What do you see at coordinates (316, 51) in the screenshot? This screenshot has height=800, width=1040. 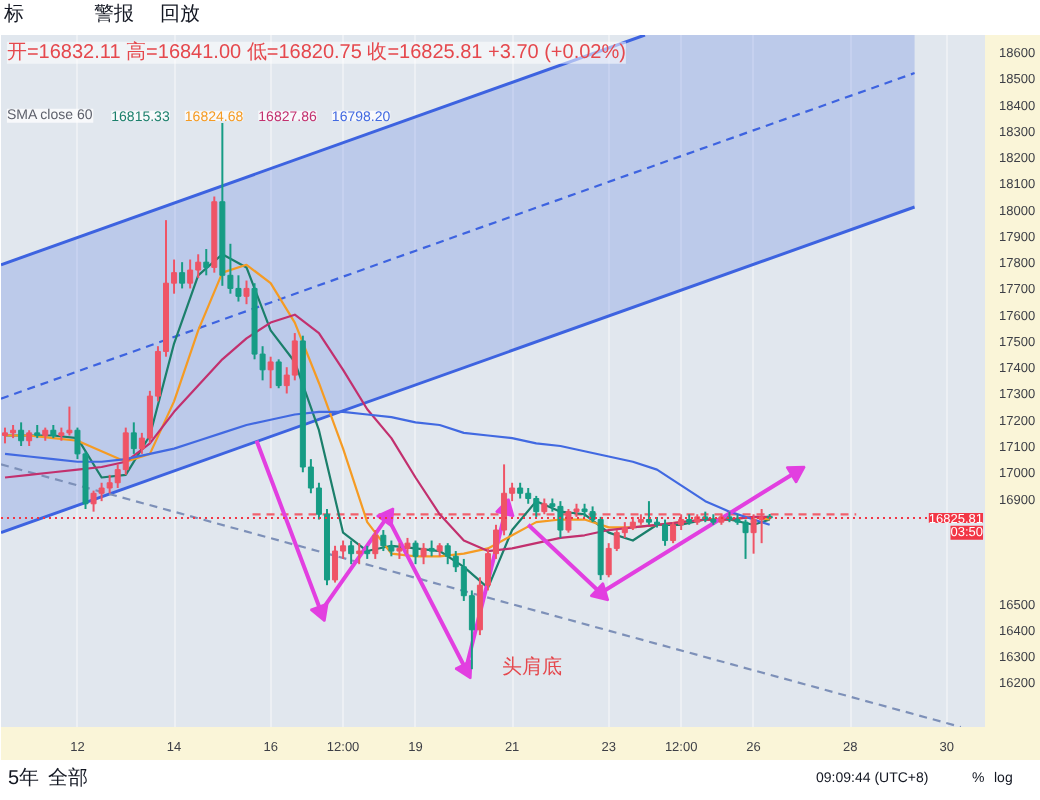 I see `annotation: 开=16832.11 高=16841.00 低=16820.75 收=16825.81 +3.70 (+0.02%)` at bounding box center [316, 51].